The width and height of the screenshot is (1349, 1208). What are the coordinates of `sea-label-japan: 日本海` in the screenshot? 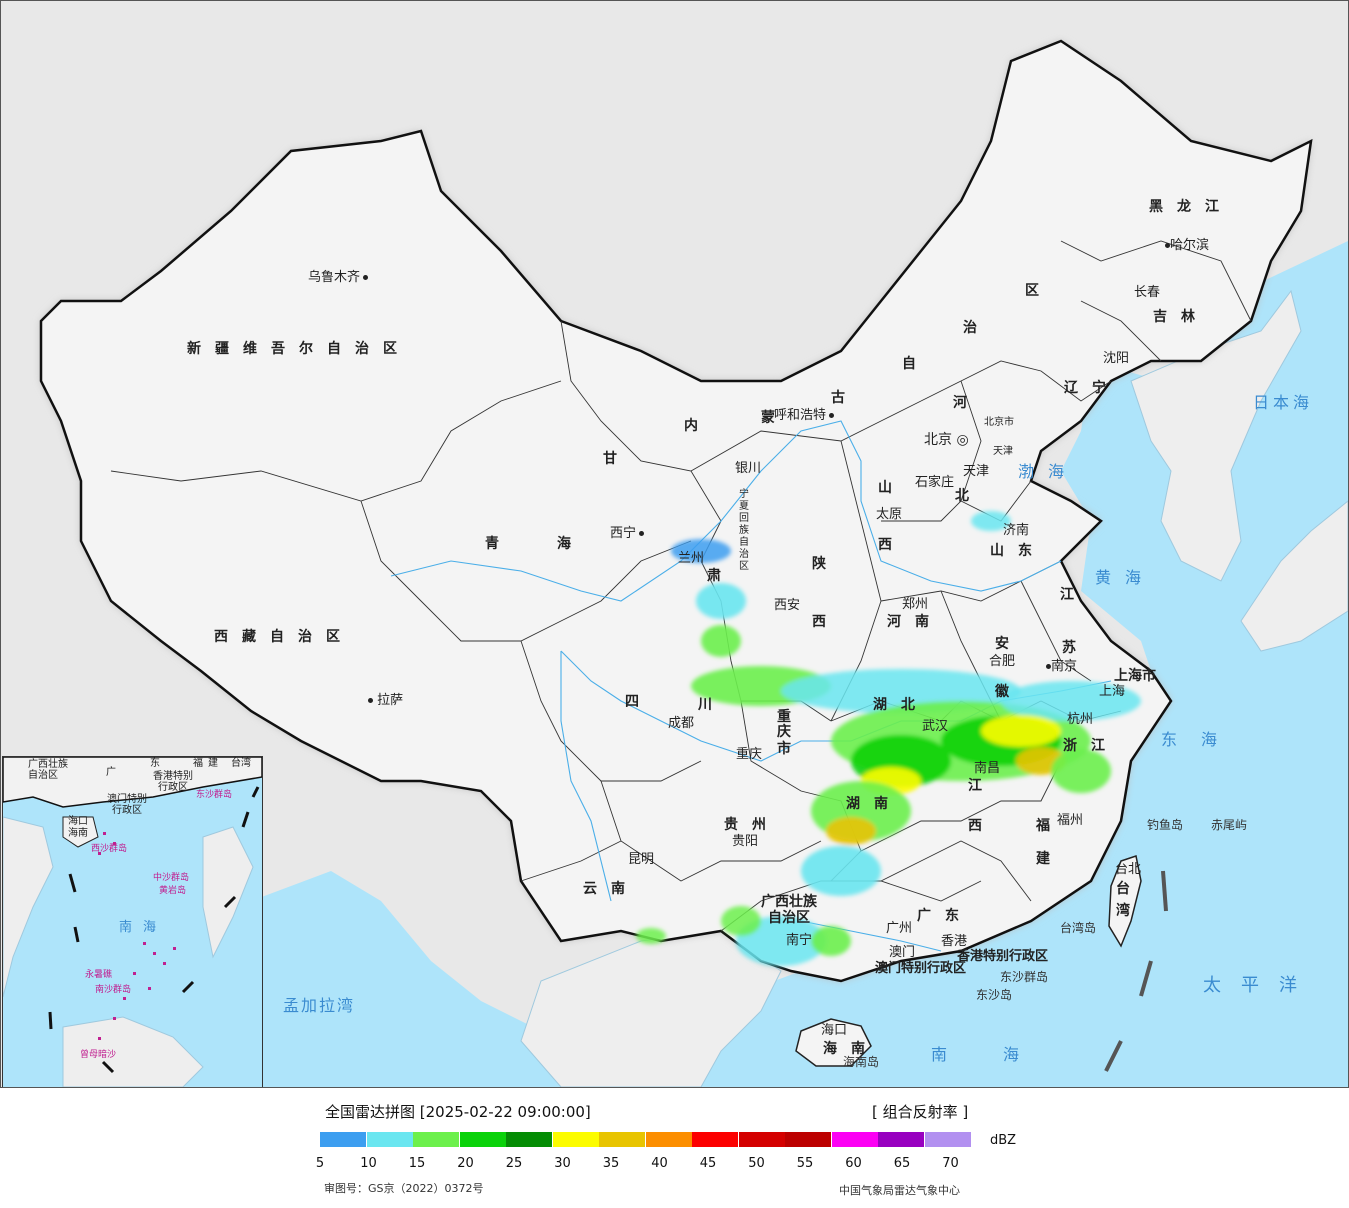 It's located at (1283, 402).